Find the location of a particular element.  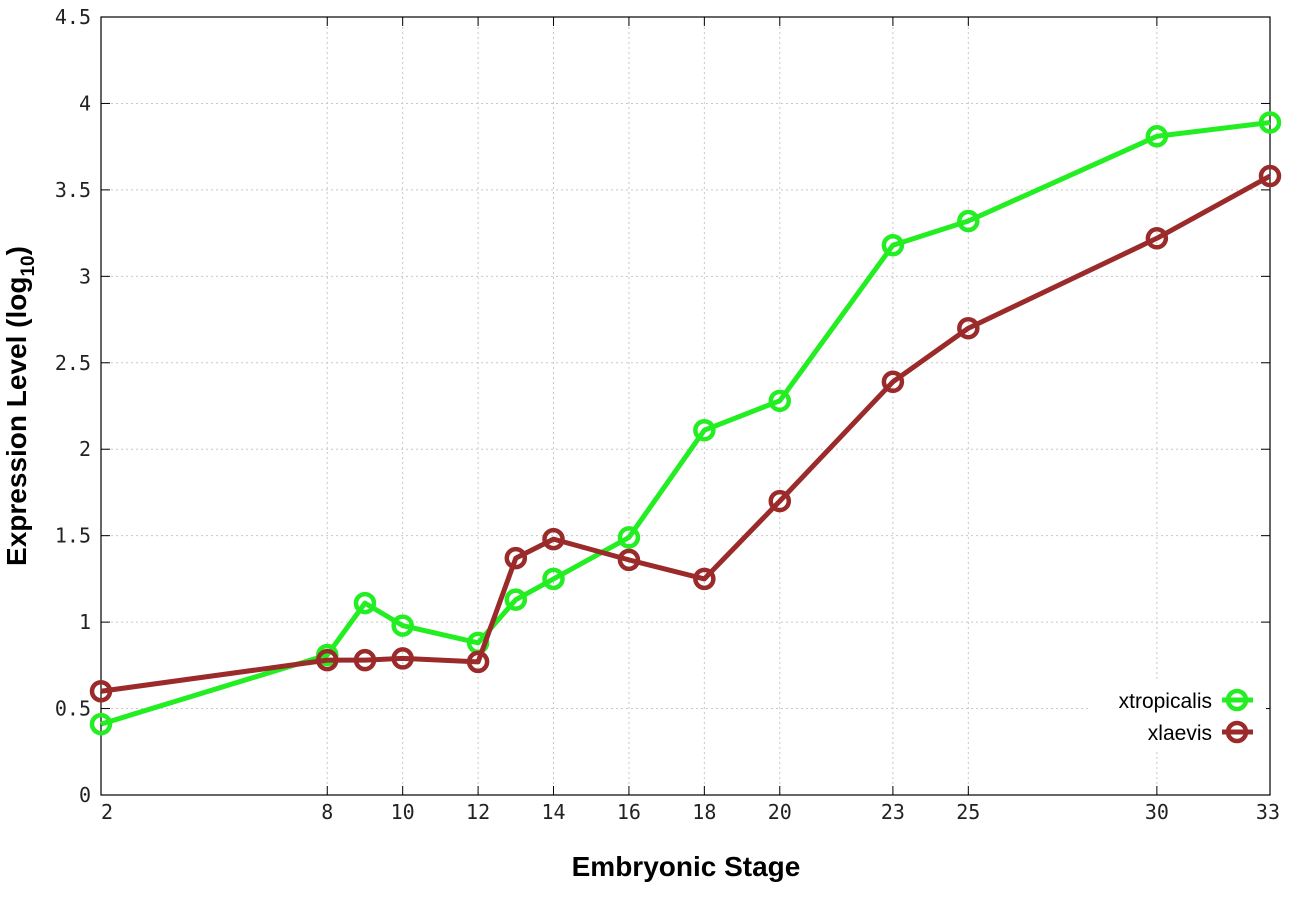

y-tick-label: 4 is located at coordinates (85, 103).